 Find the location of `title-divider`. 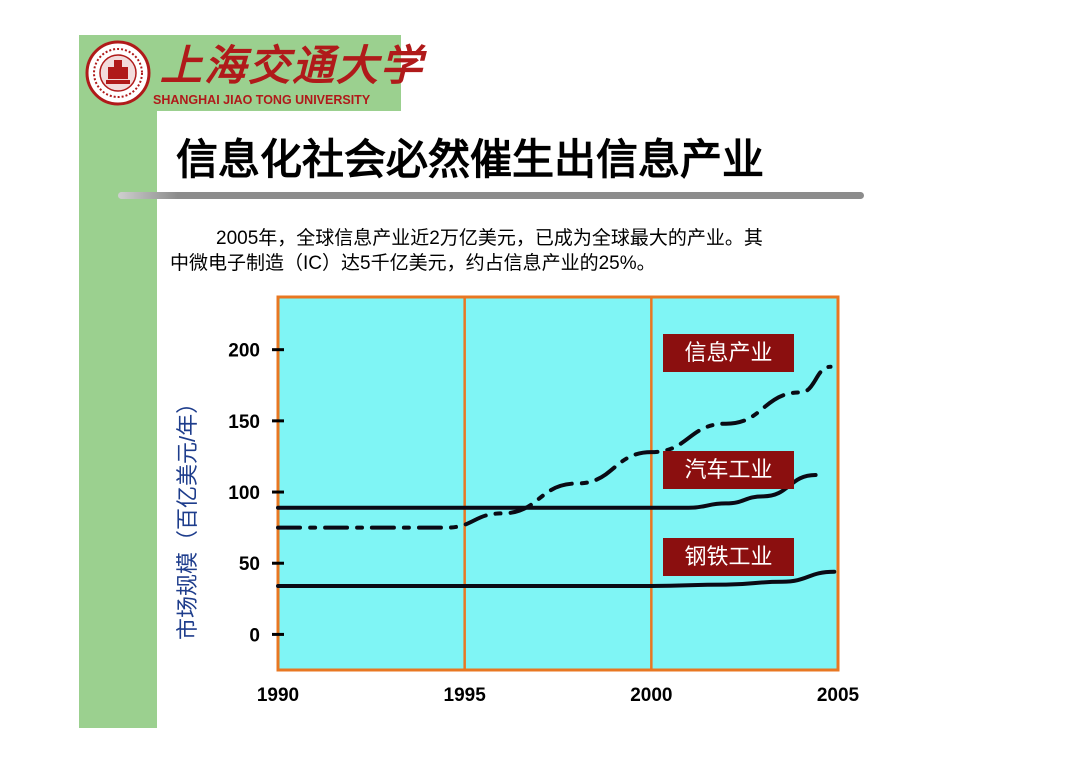

title-divider is located at coordinates (491, 195).